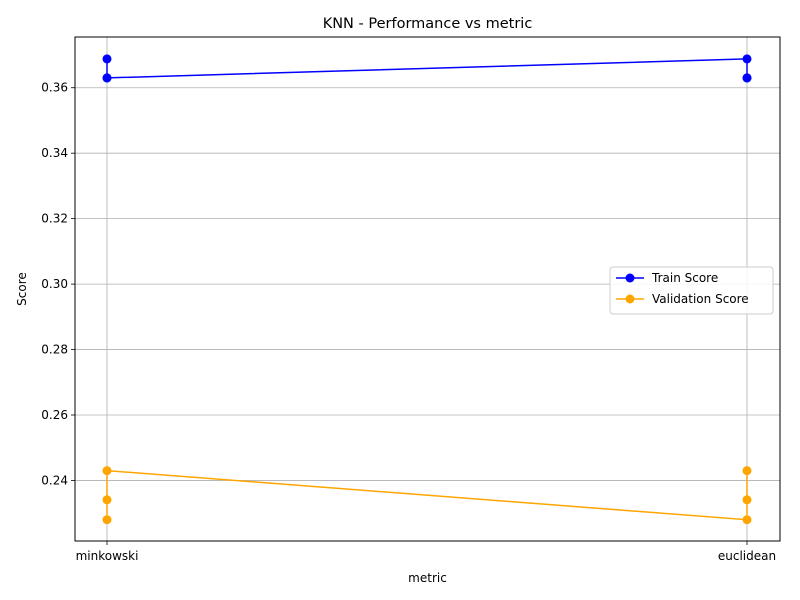 Image resolution: width=800 pixels, height=600 pixels. I want to click on legend: Train Score Validation Score, so click(691, 290).